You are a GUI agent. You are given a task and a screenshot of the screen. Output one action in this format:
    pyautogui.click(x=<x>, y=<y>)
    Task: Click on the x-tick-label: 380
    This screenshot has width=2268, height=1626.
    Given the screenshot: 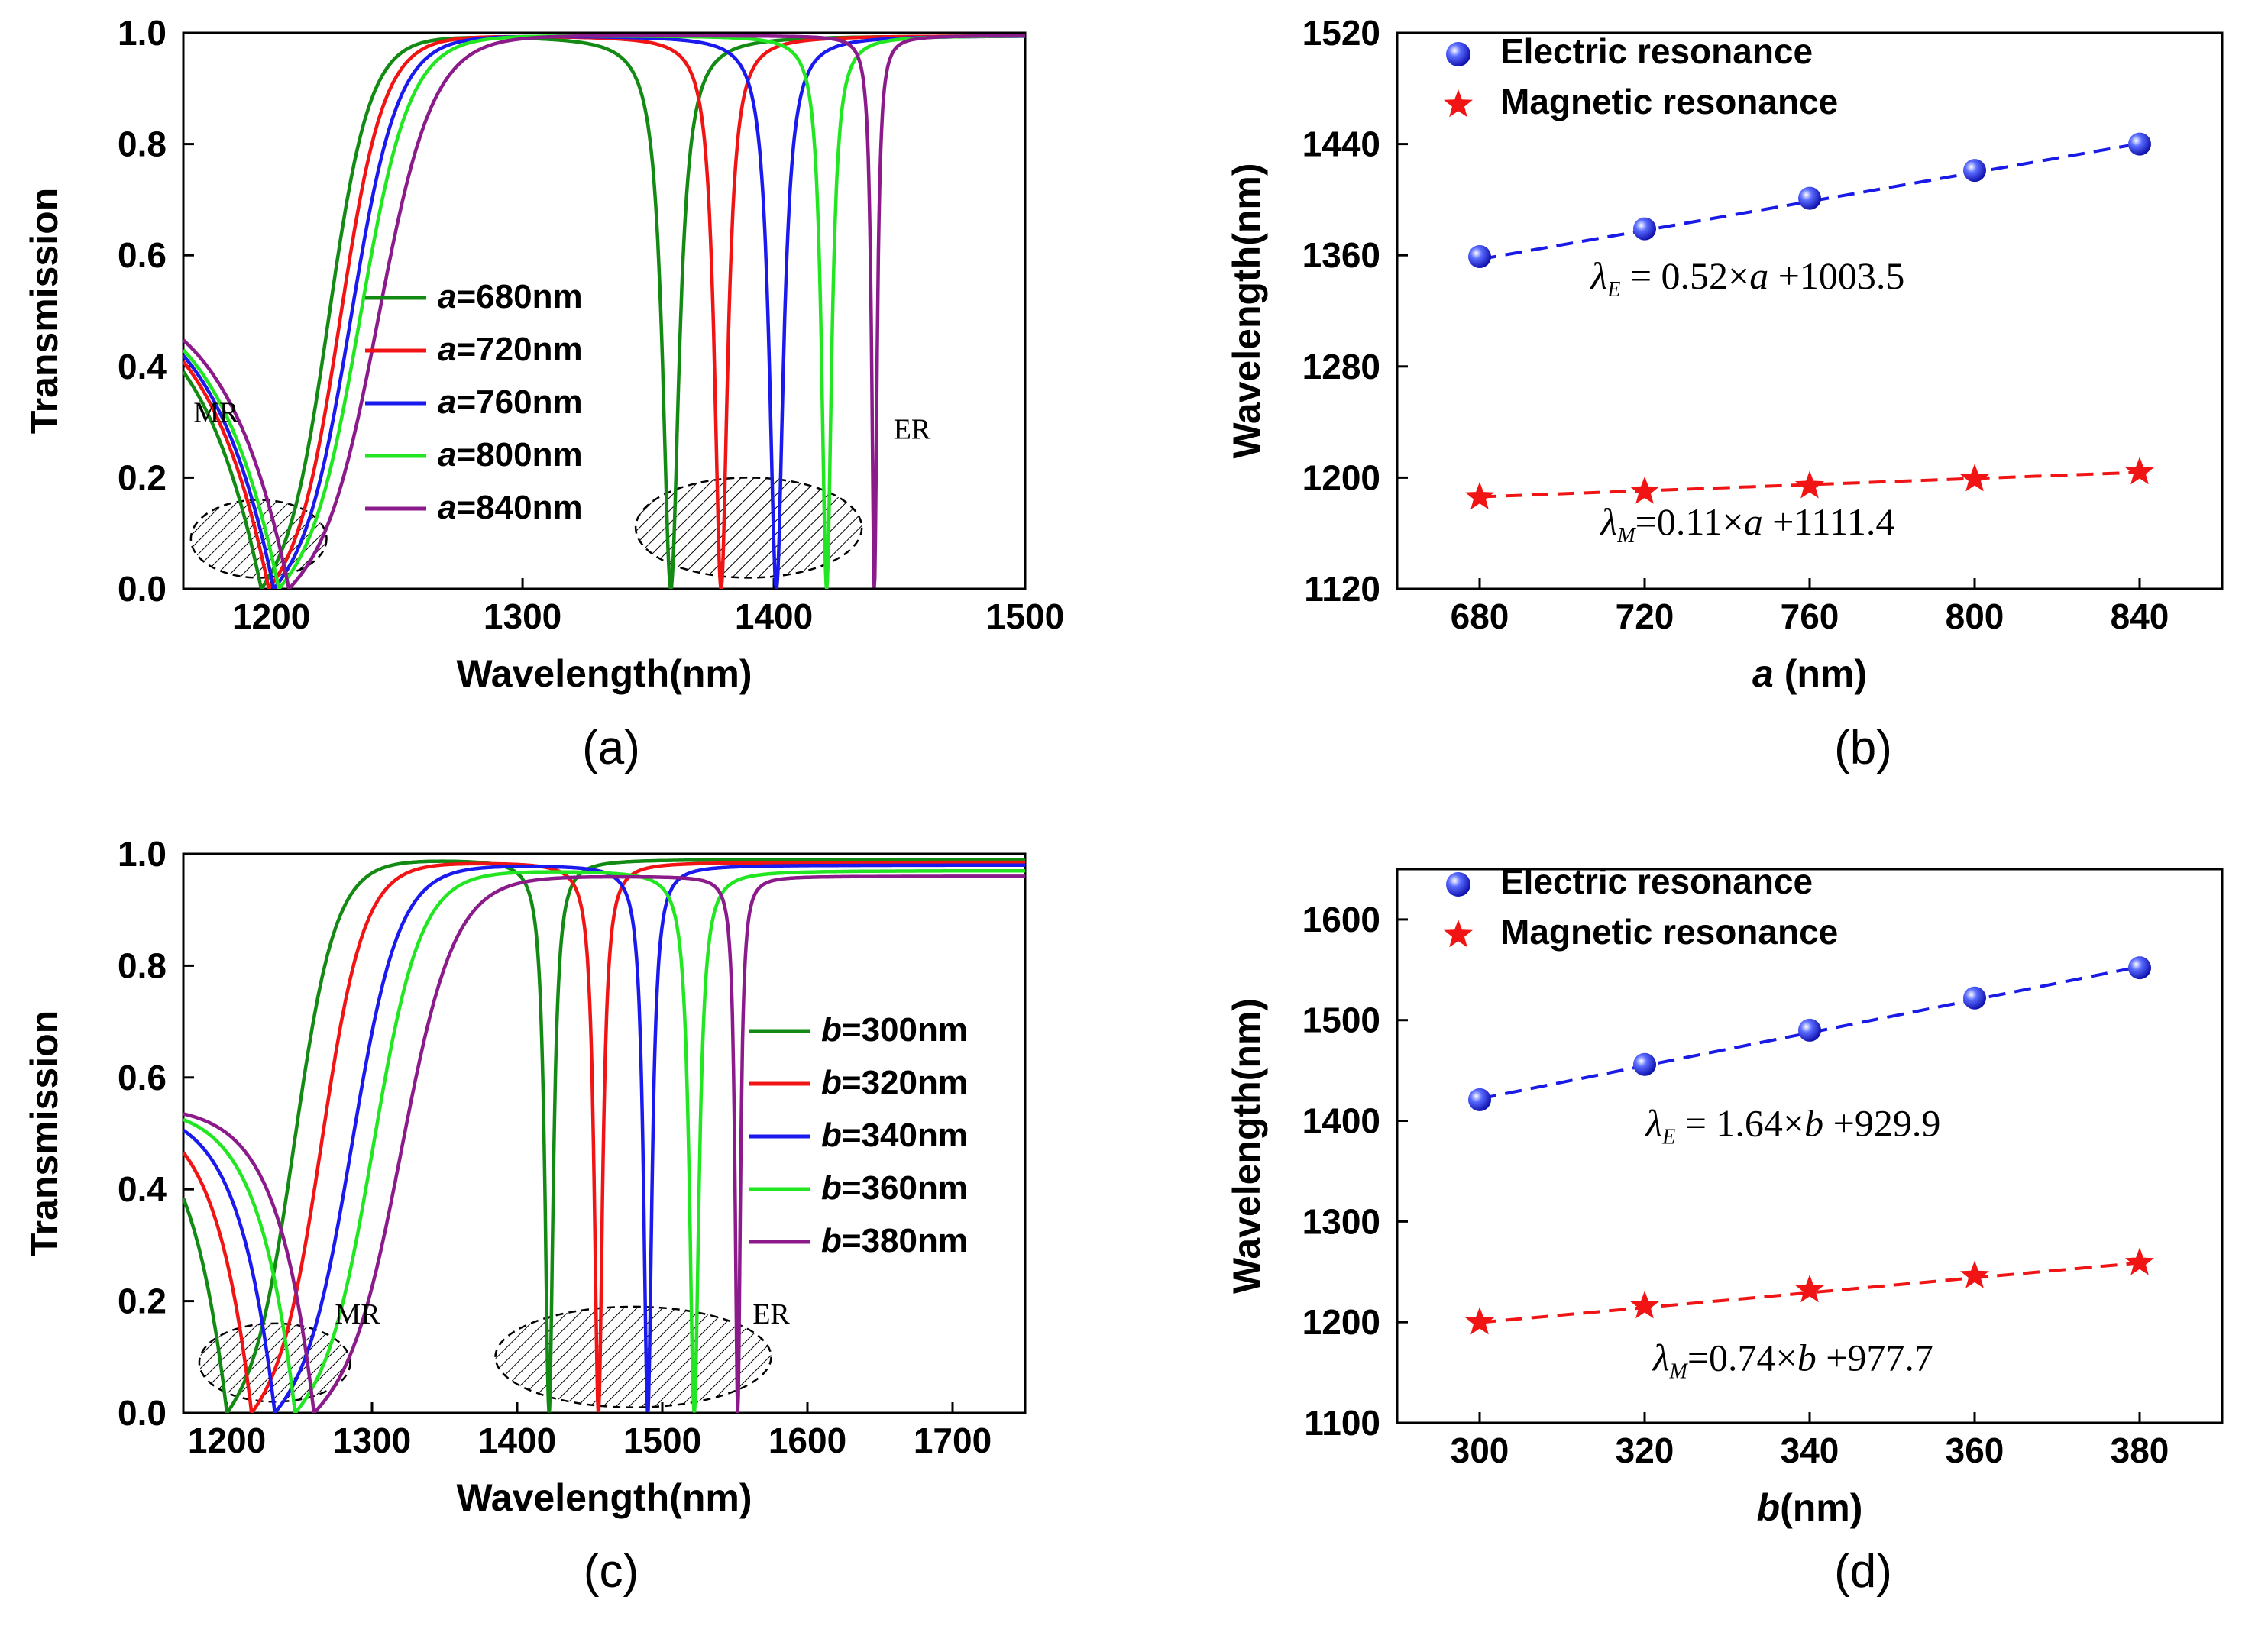 What is the action you would take?
    pyautogui.click(x=2140, y=1450)
    